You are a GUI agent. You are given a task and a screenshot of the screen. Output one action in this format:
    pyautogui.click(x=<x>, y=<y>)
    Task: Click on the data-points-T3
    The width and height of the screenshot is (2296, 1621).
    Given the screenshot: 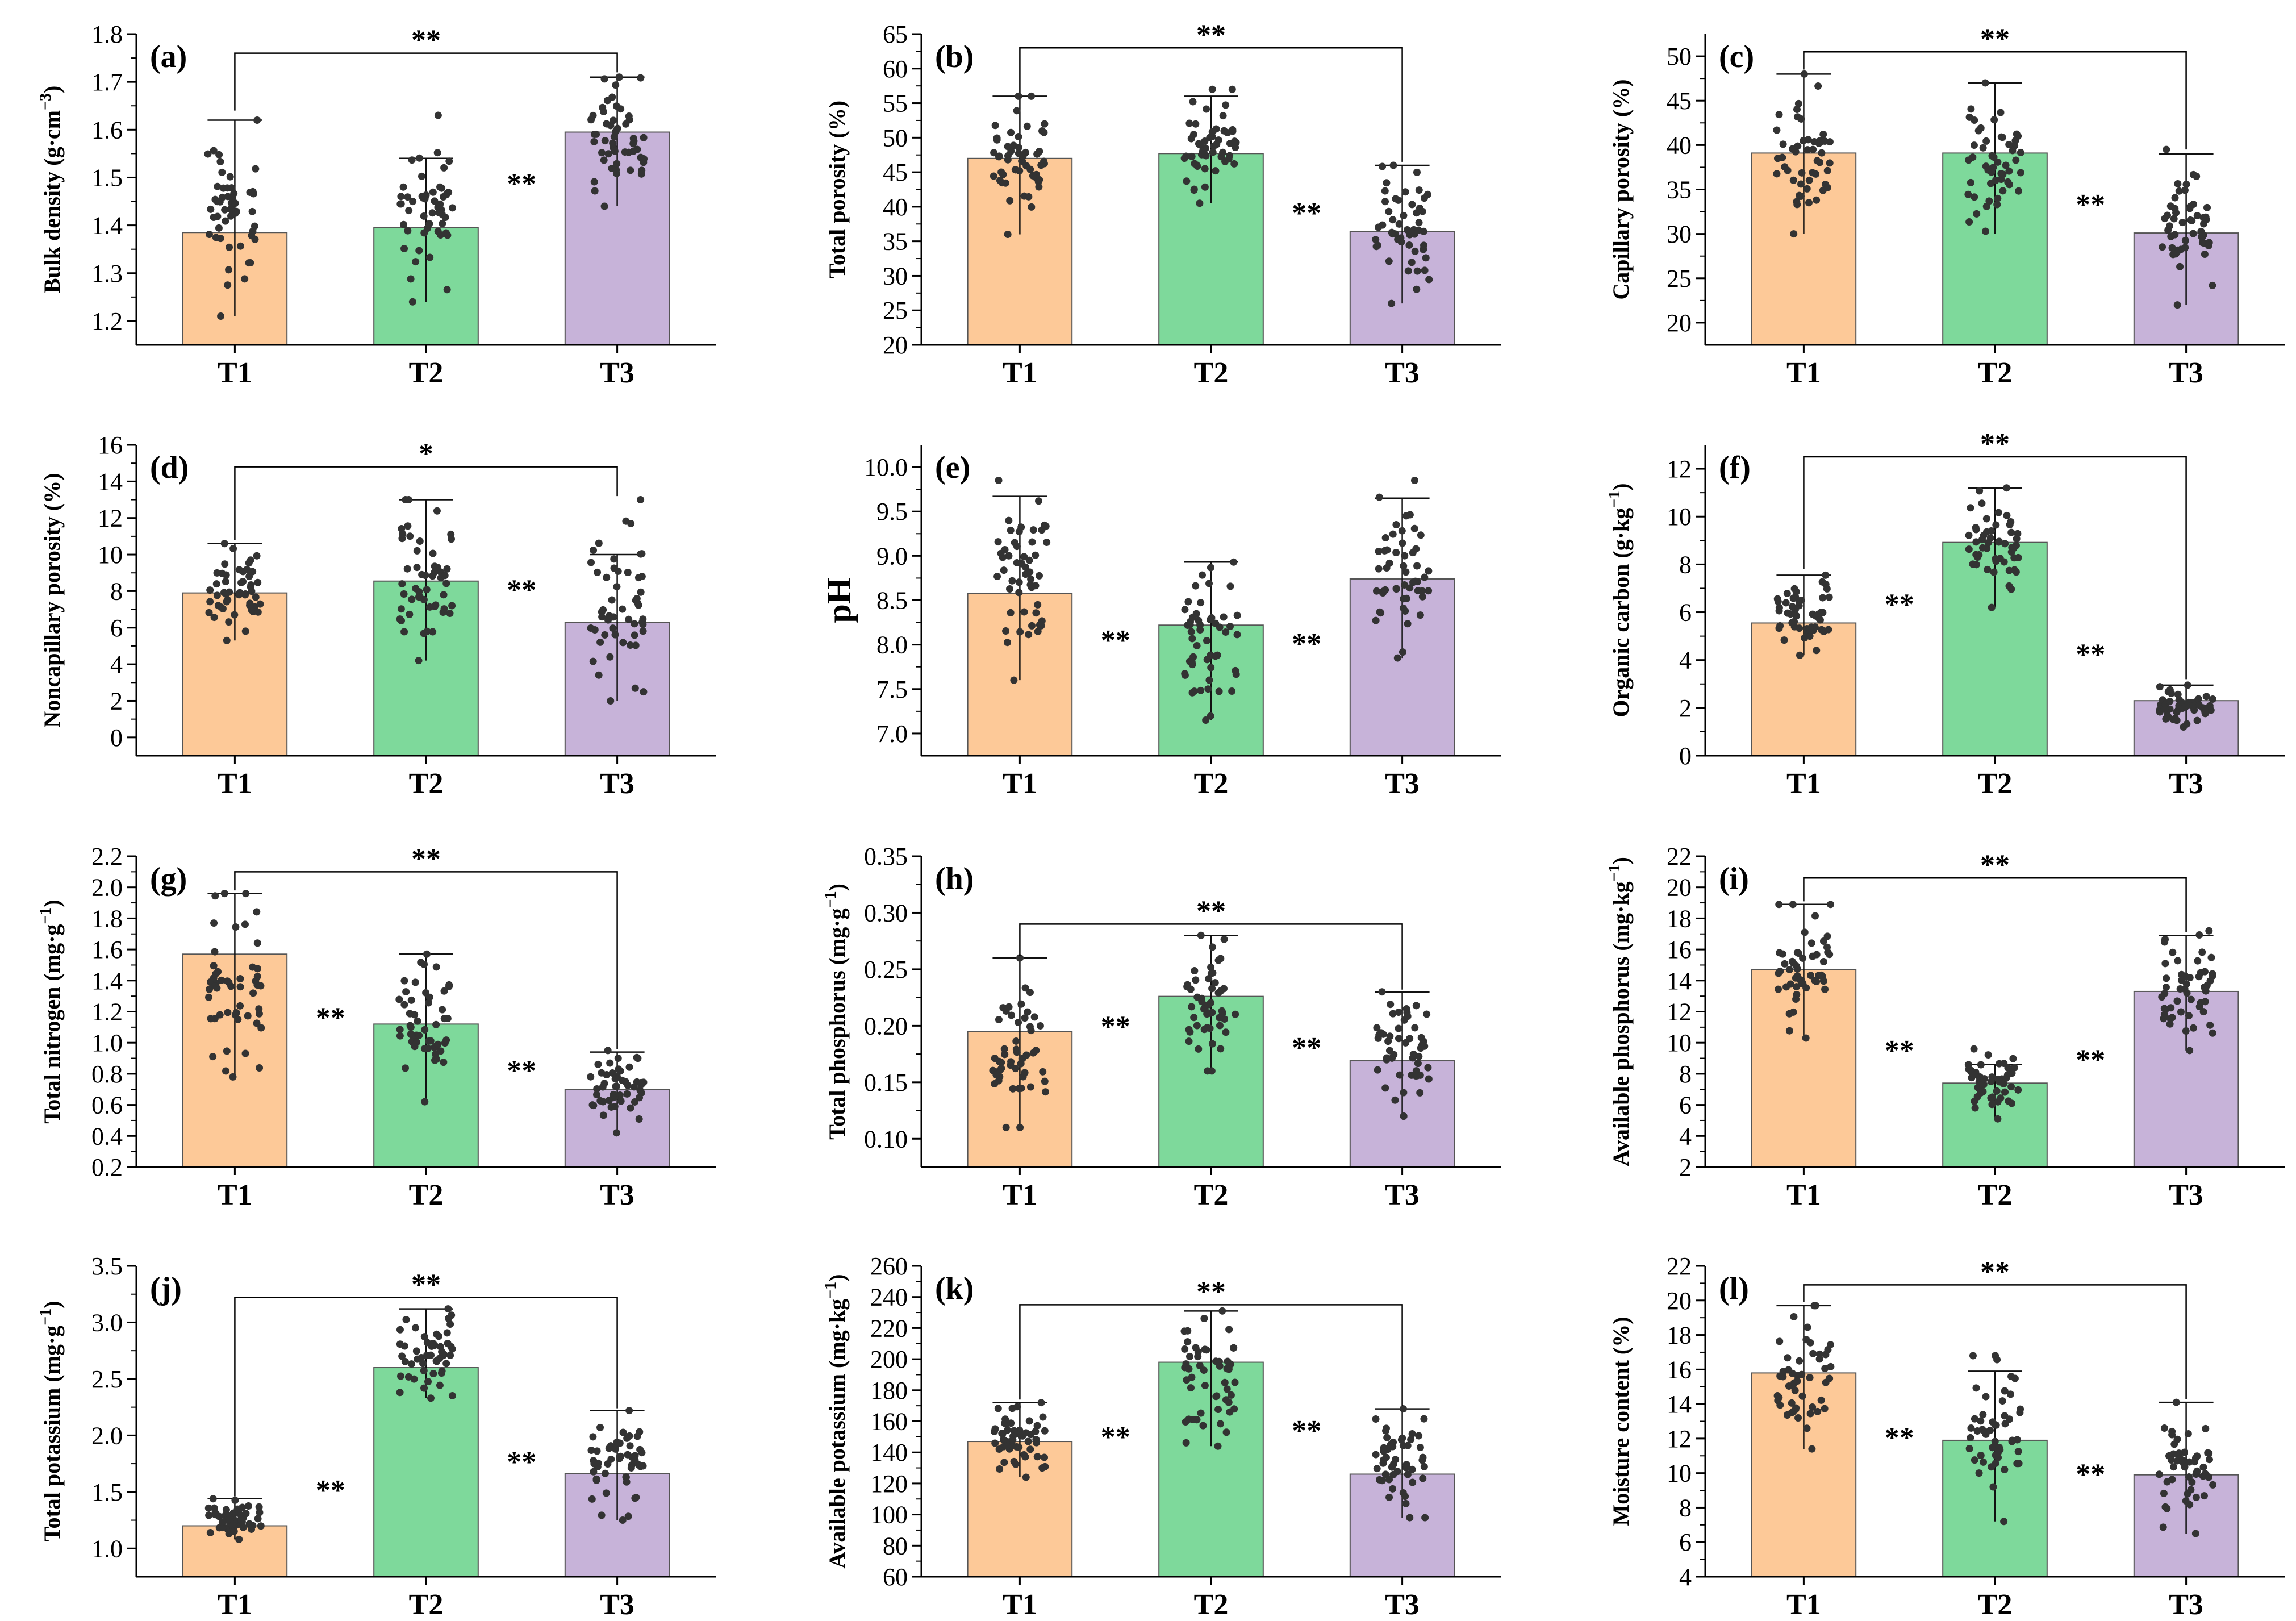 What is the action you would take?
    pyautogui.click(x=2186, y=706)
    